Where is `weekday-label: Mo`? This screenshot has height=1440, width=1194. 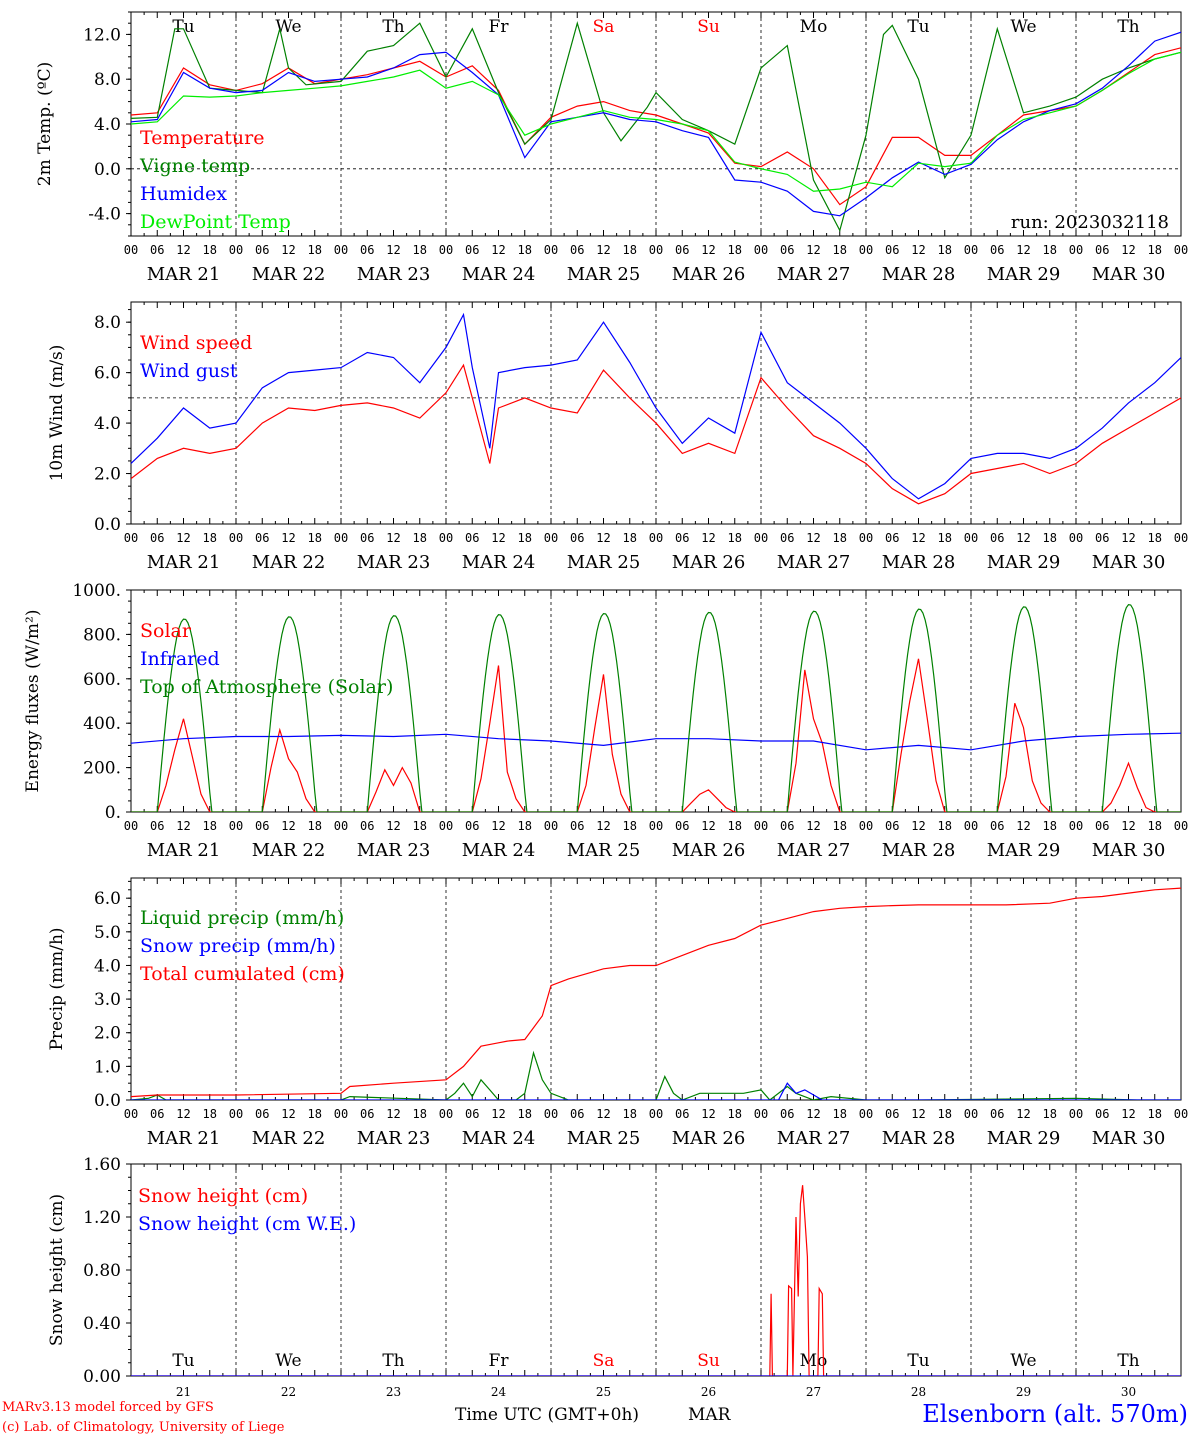 weekday-label: Mo is located at coordinates (814, 27).